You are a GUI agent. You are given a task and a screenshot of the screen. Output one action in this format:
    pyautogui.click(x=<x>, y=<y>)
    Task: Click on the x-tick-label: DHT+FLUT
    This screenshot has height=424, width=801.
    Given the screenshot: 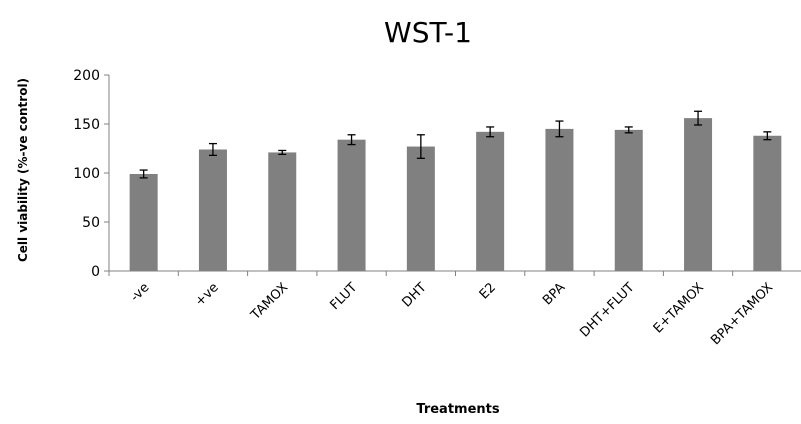 What is the action you would take?
    pyautogui.click(x=607, y=310)
    